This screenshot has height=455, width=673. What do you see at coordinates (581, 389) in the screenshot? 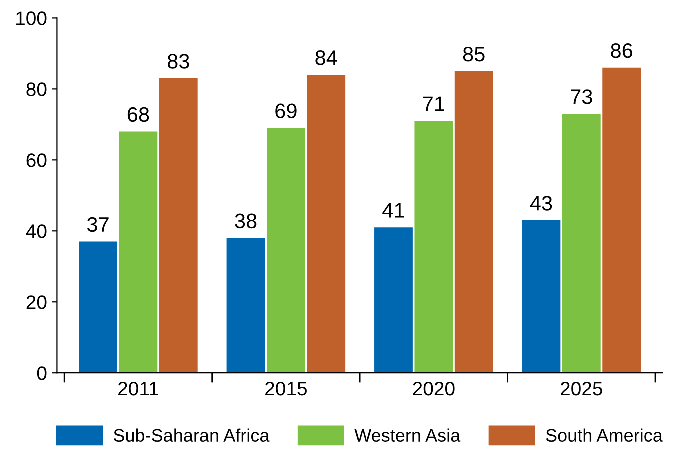
I see `x-tick-label: 2025` at bounding box center [581, 389].